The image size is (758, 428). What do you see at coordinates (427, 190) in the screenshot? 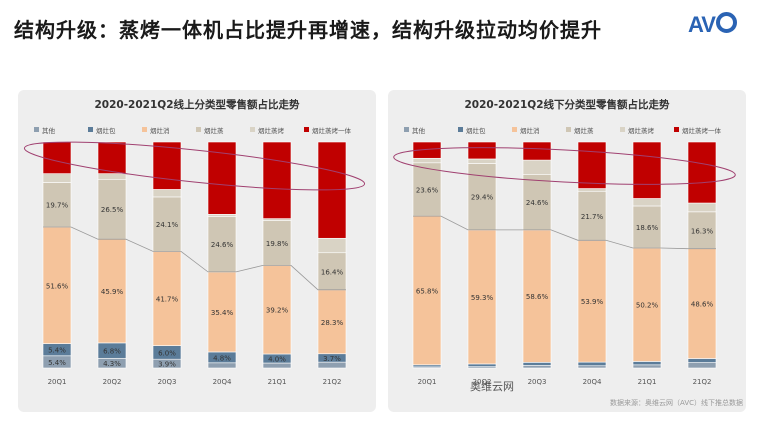
I see `data-label: 23.6%` at bounding box center [427, 190].